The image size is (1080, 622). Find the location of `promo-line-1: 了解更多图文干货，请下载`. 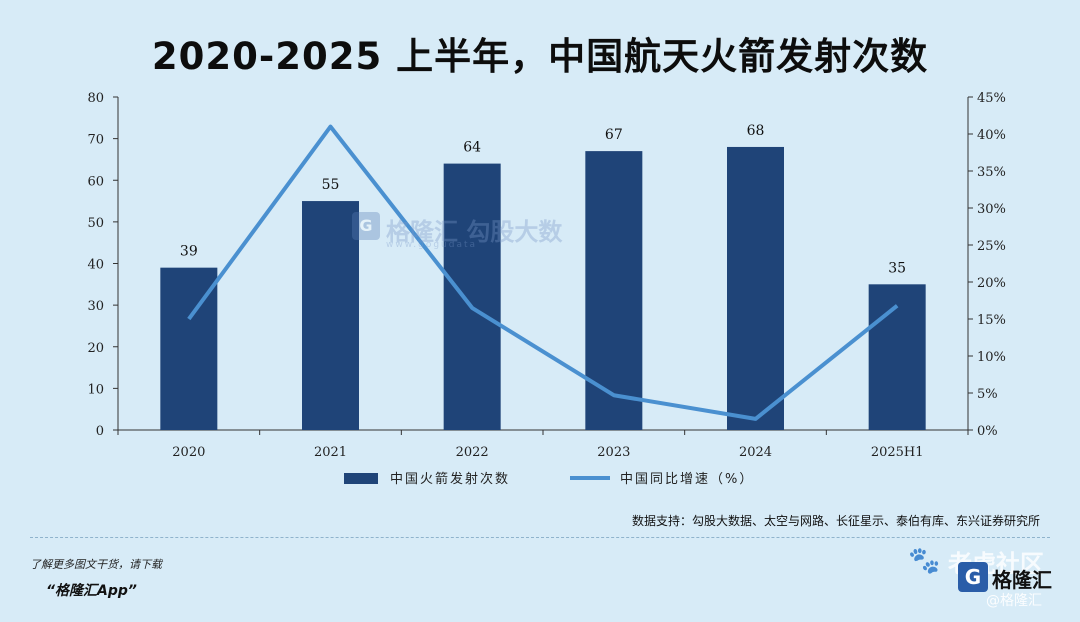

promo-line-1: 了解更多图文干货，请下载 is located at coordinates (96, 564).